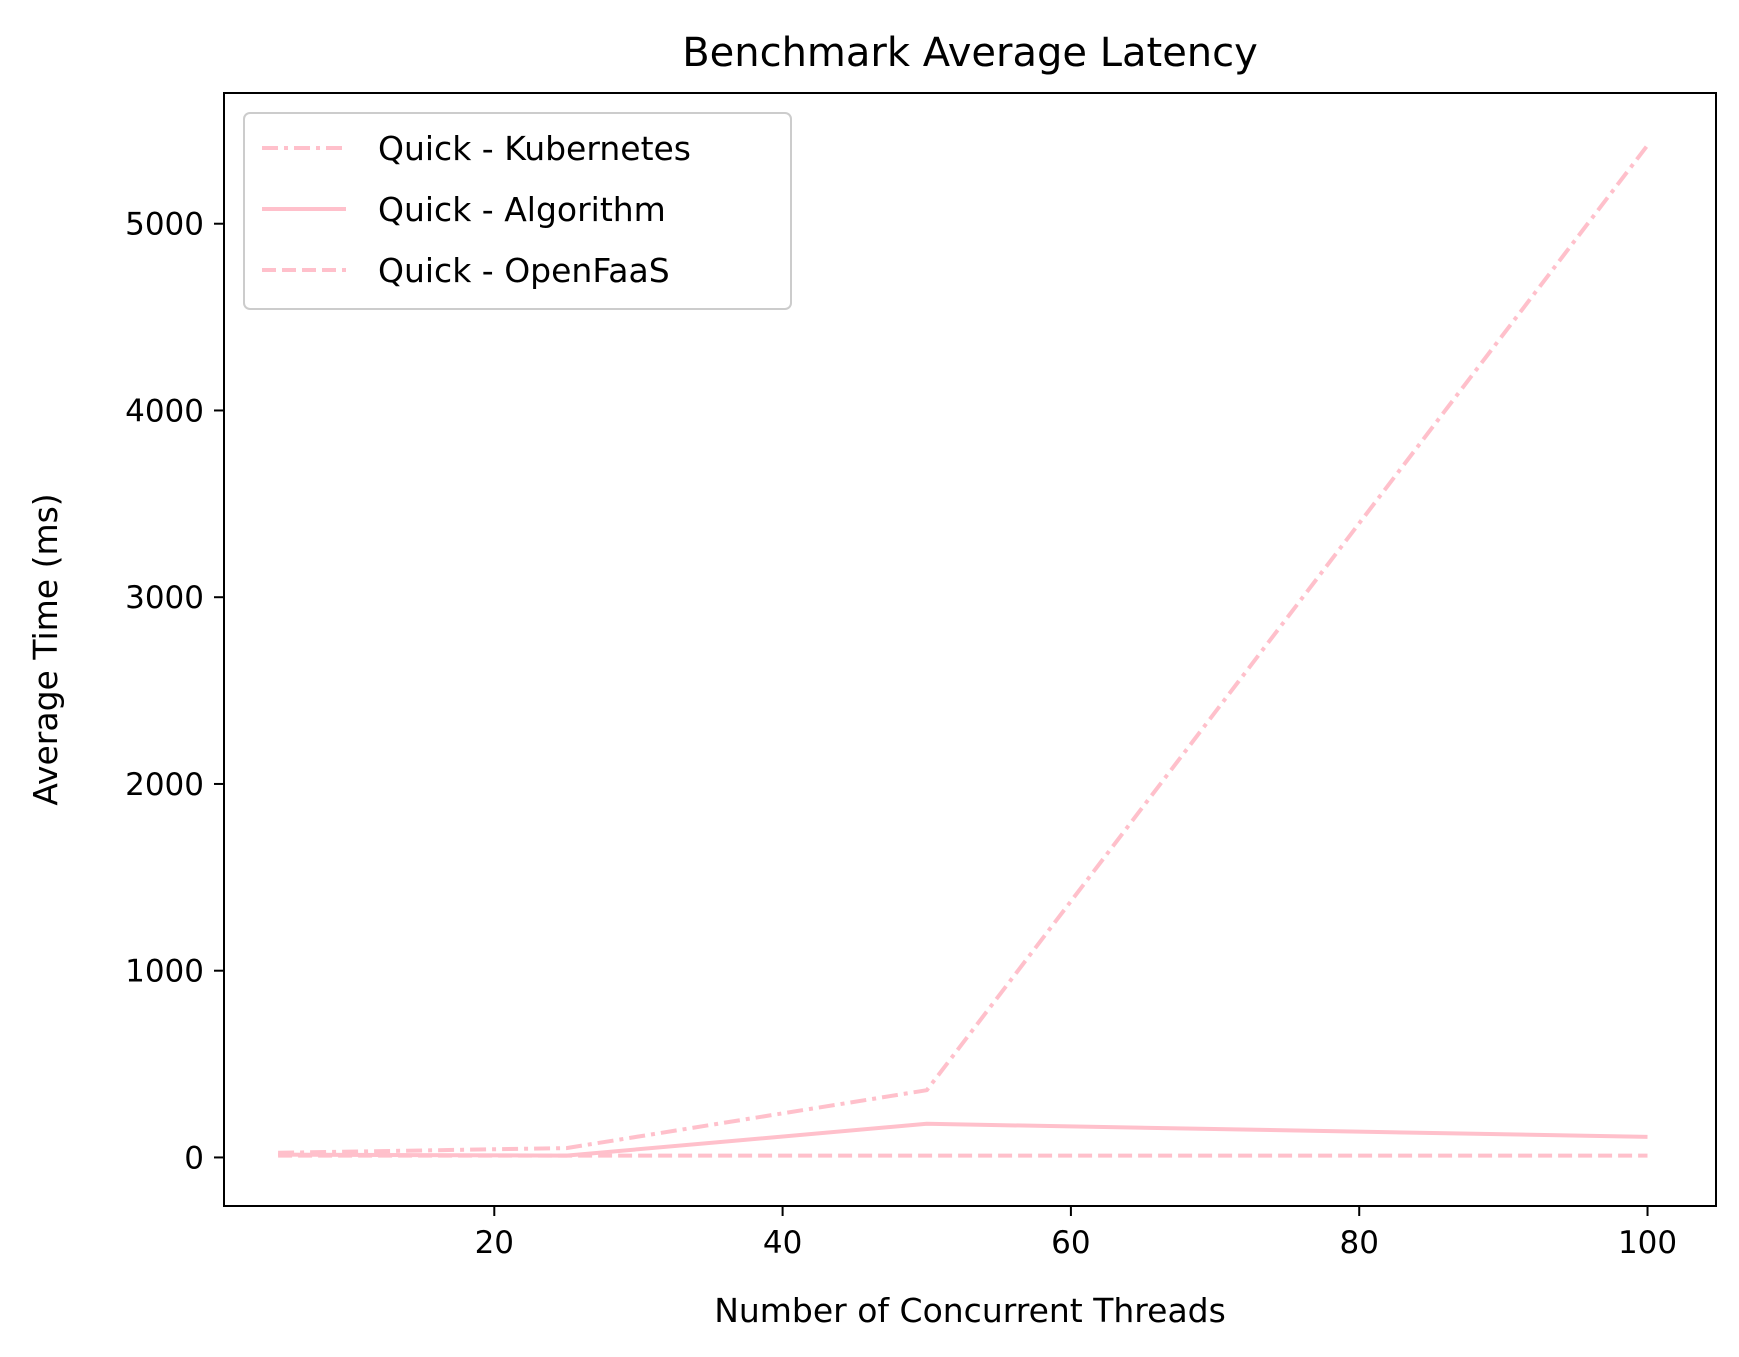 The width and height of the screenshot is (1739, 1357). I want to click on y-tick-label: 3000, so click(164, 598).